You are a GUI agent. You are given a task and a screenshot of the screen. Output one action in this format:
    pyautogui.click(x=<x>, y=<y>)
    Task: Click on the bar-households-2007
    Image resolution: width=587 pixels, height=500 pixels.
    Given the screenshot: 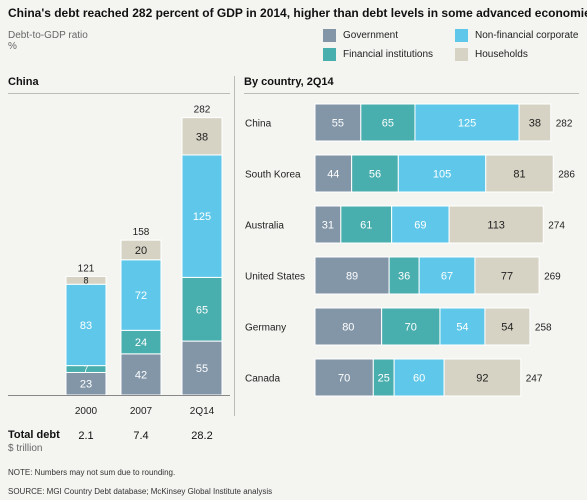 What is the action you would take?
    pyautogui.click(x=141, y=250)
    